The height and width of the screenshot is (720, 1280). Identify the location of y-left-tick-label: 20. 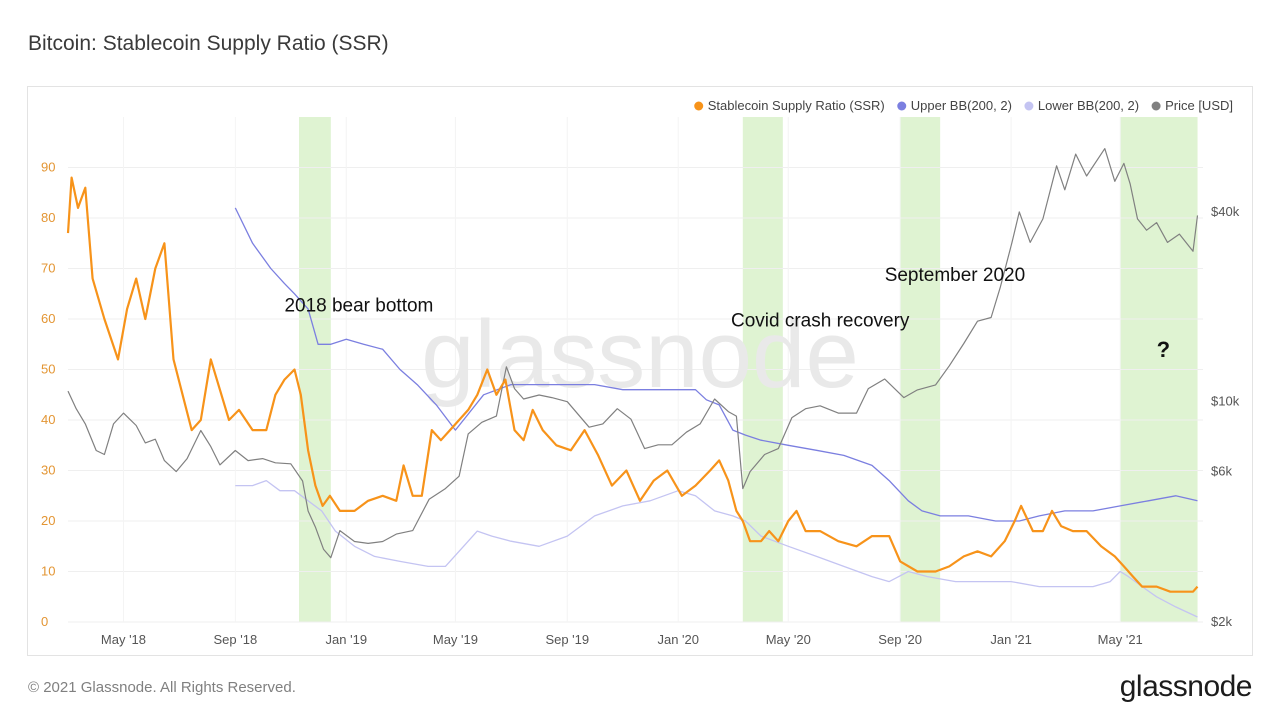
(48, 520).